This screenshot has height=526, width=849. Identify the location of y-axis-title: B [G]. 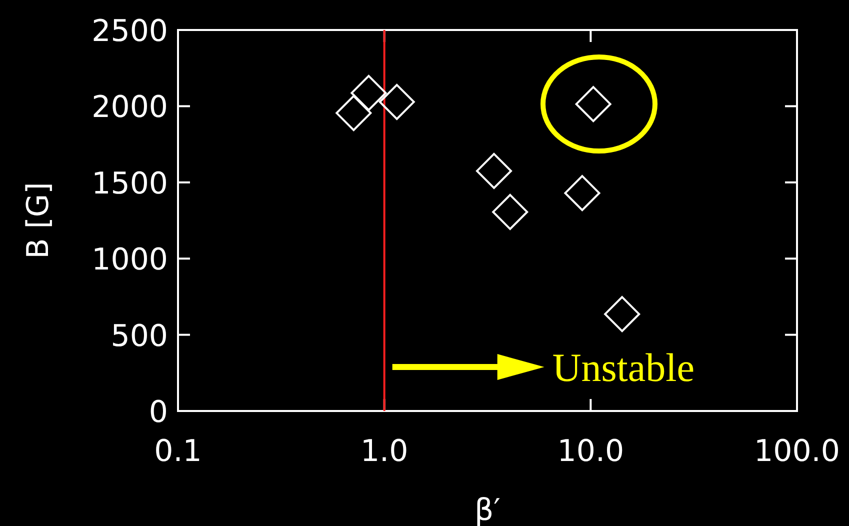
(38, 220).